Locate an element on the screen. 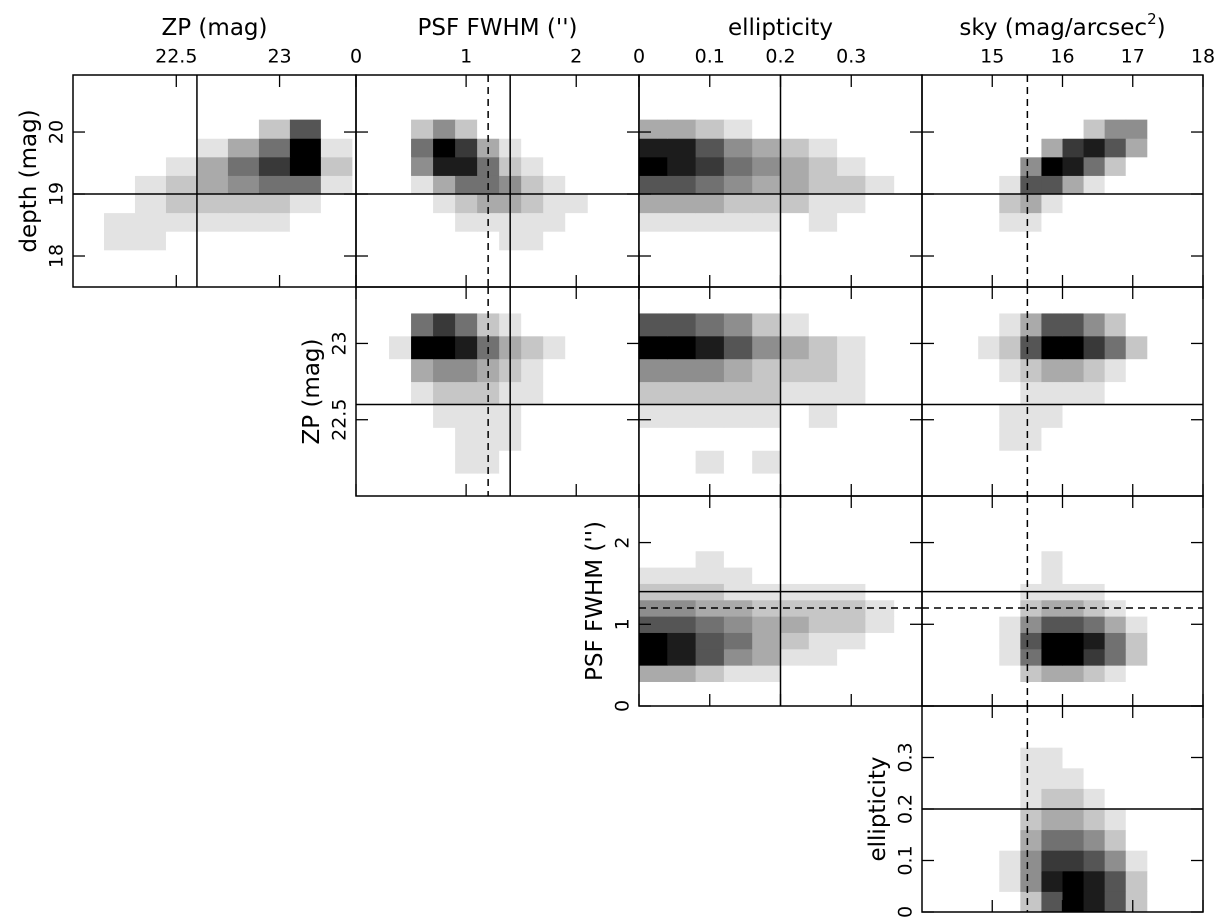  y-tick-label: 0.3 is located at coordinates (906, 757).